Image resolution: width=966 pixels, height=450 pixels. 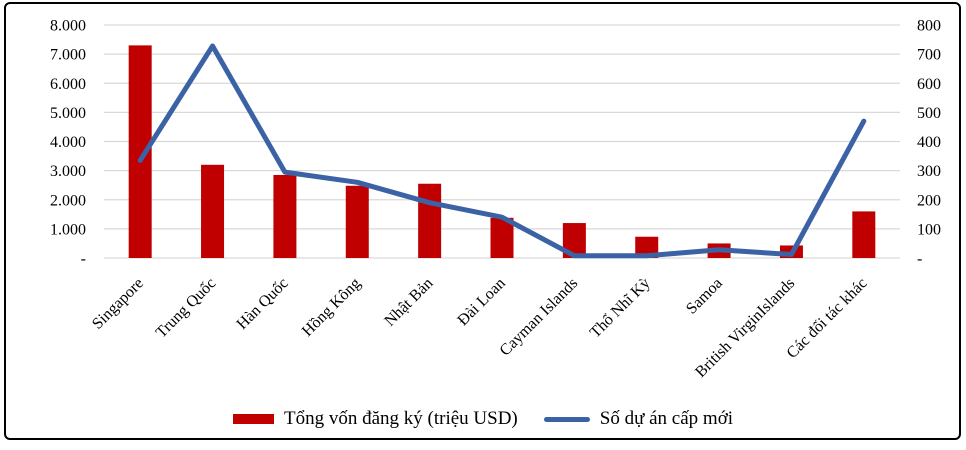 I want to click on y-tick-label-left: 8.000, so click(x=68, y=26).